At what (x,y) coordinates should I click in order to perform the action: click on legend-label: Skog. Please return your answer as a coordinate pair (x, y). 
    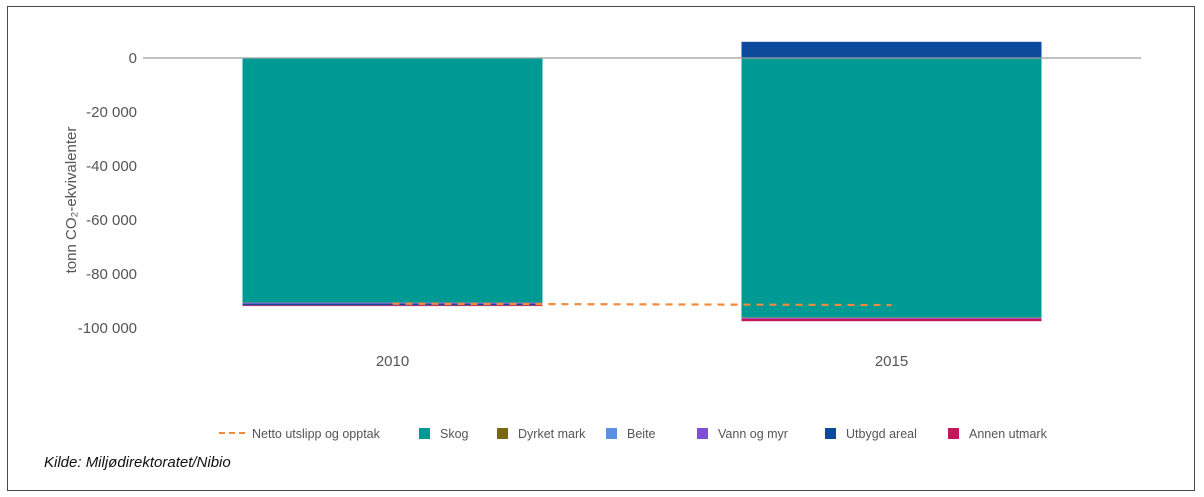
    Looking at the image, I should click on (454, 434).